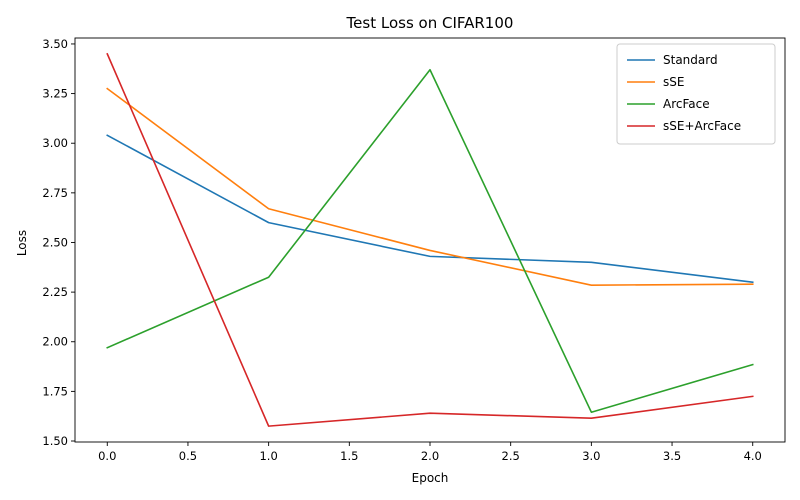  Describe the element at coordinates (702, 126) in the screenshot. I see `legend-label: sSE+ArcFace` at that location.